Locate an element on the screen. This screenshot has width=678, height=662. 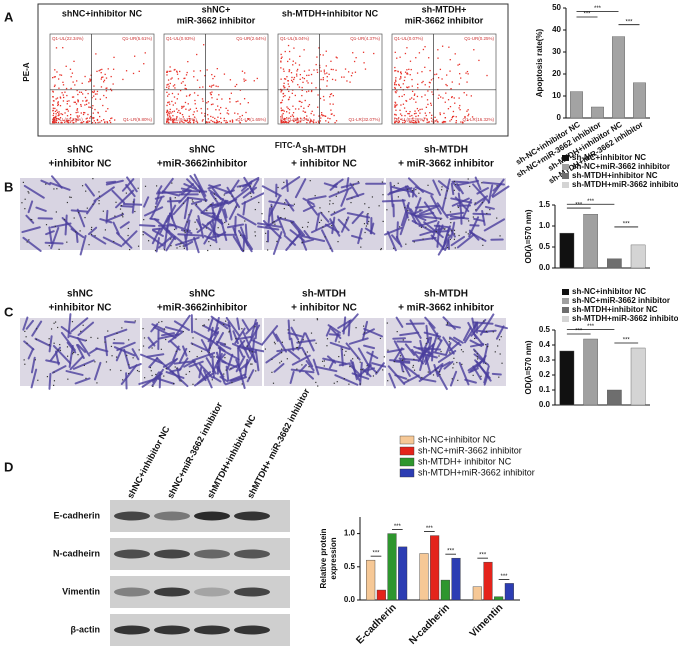
micrograph-label: + inhibitor NC is located at coordinates (324, 164).